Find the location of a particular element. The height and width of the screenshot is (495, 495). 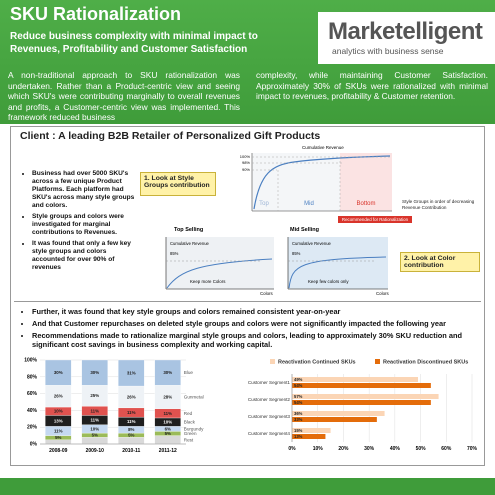

x-tick-label: 2008-09 is located at coordinates (58, 451).